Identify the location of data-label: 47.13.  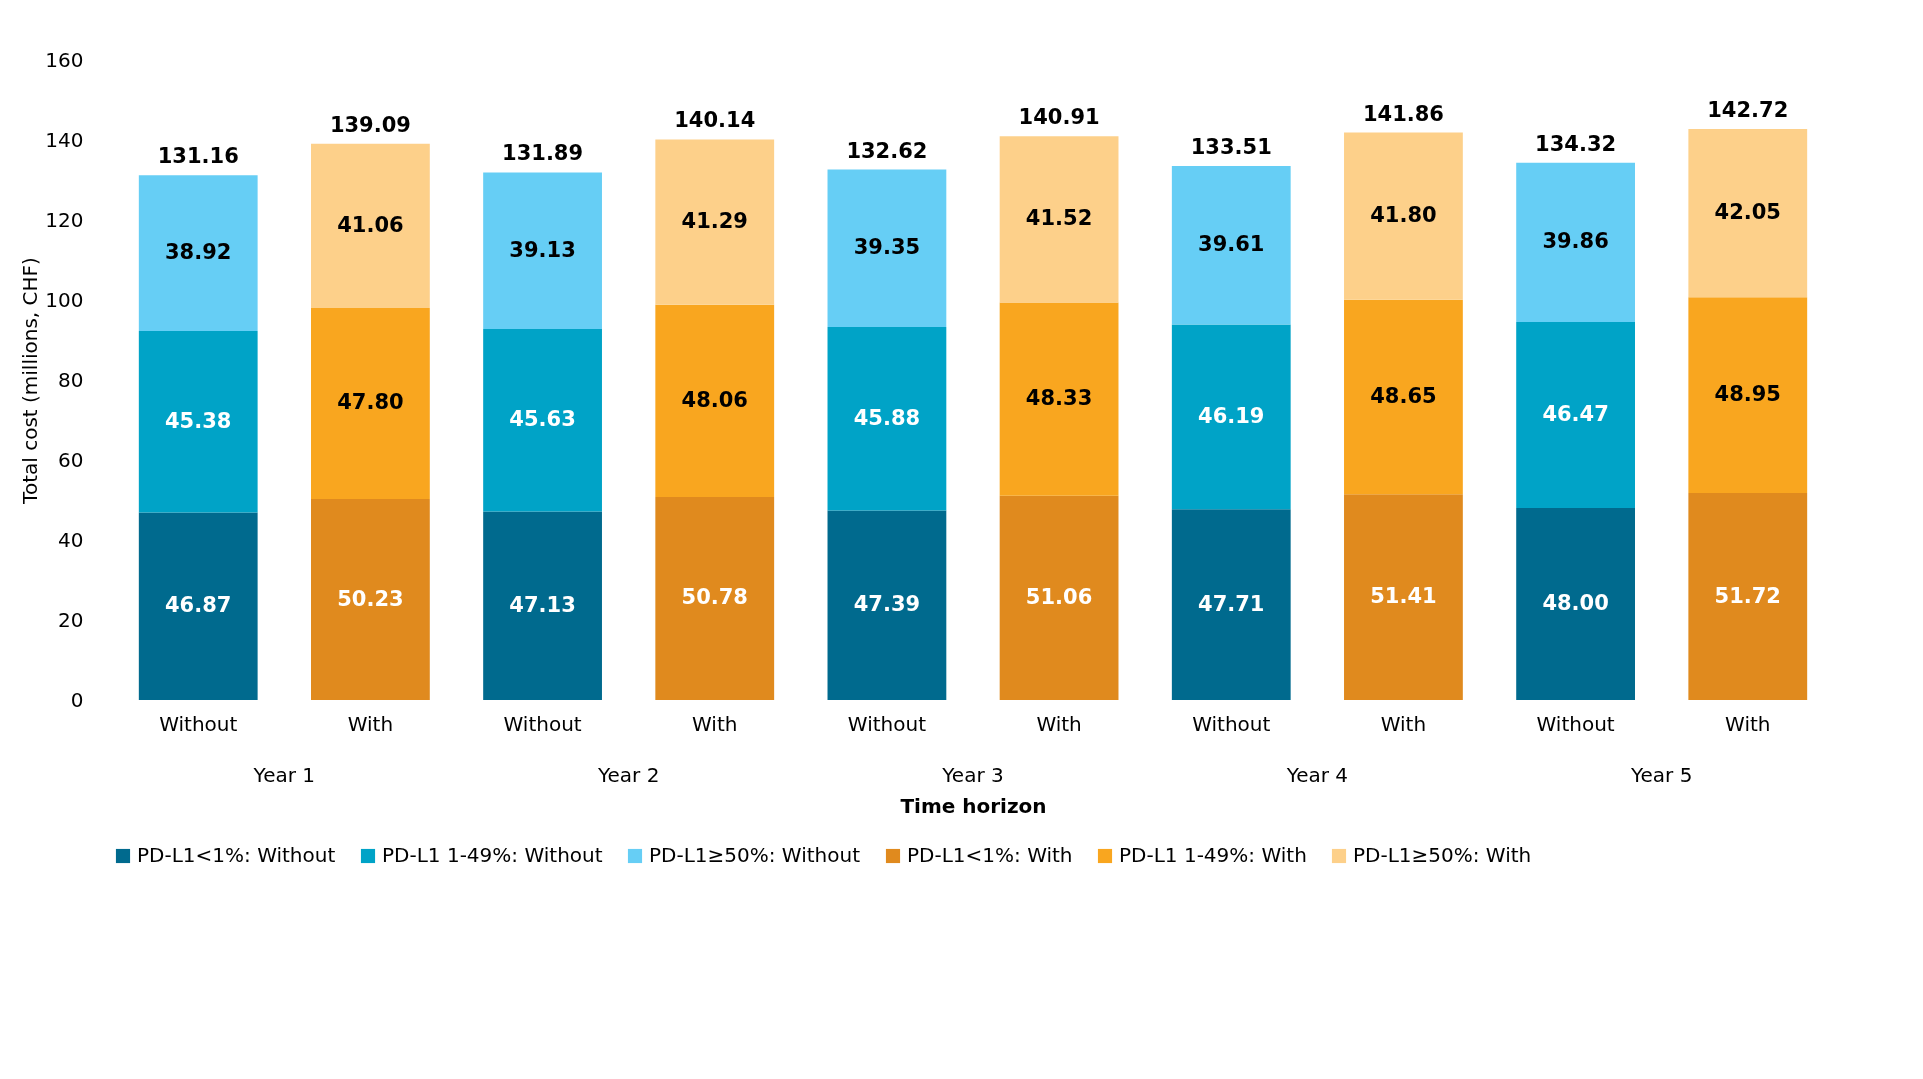
(542, 604).